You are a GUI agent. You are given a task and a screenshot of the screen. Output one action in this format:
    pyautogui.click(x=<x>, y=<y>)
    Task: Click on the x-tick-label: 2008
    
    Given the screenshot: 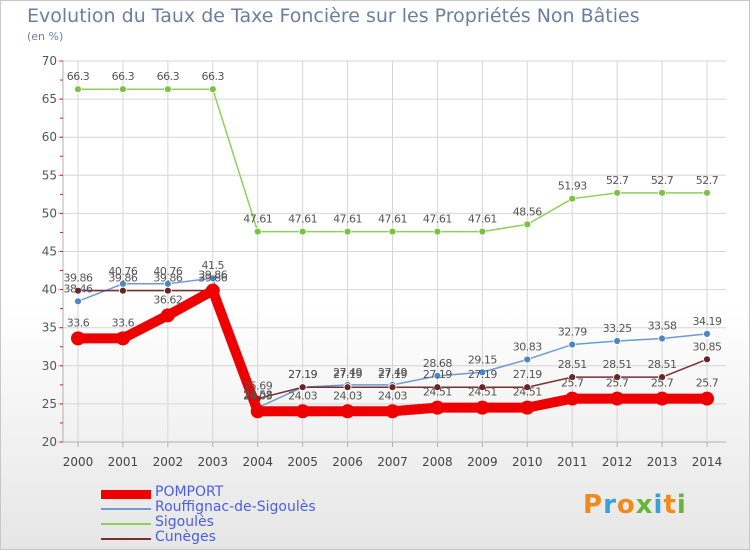 What is the action you would take?
    pyautogui.click(x=437, y=462)
    